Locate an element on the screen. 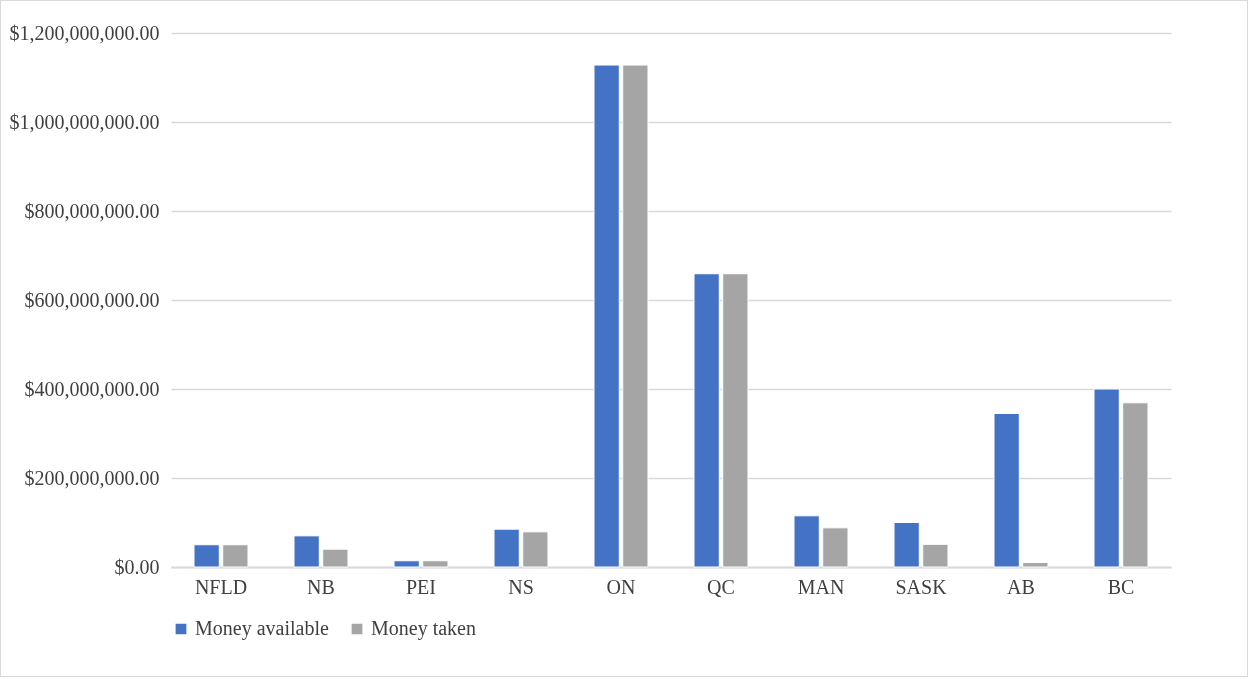  x-tick-label: NB is located at coordinates (321, 586).